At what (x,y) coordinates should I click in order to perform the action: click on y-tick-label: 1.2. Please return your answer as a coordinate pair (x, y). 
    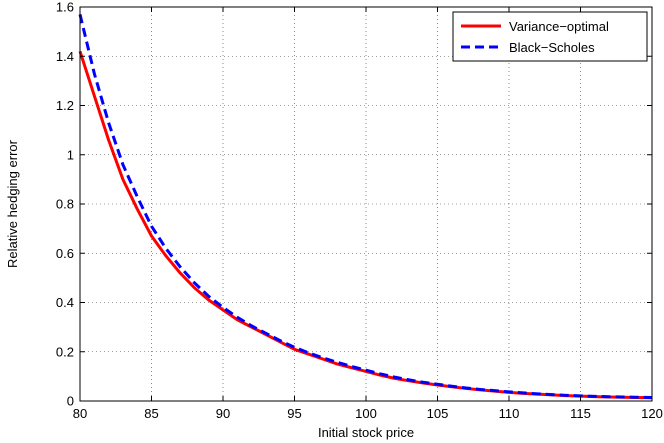
    Looking at the image, I should click on (65, 105).